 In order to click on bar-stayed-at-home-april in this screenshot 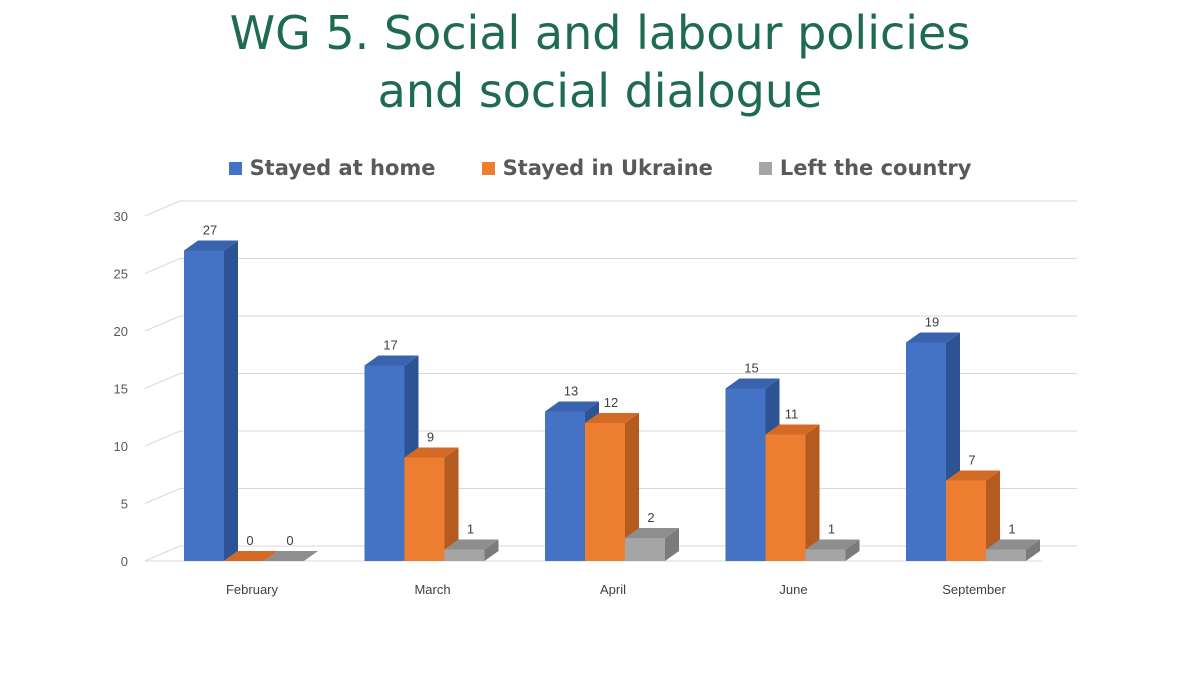, I will do `click(565, 486)`.